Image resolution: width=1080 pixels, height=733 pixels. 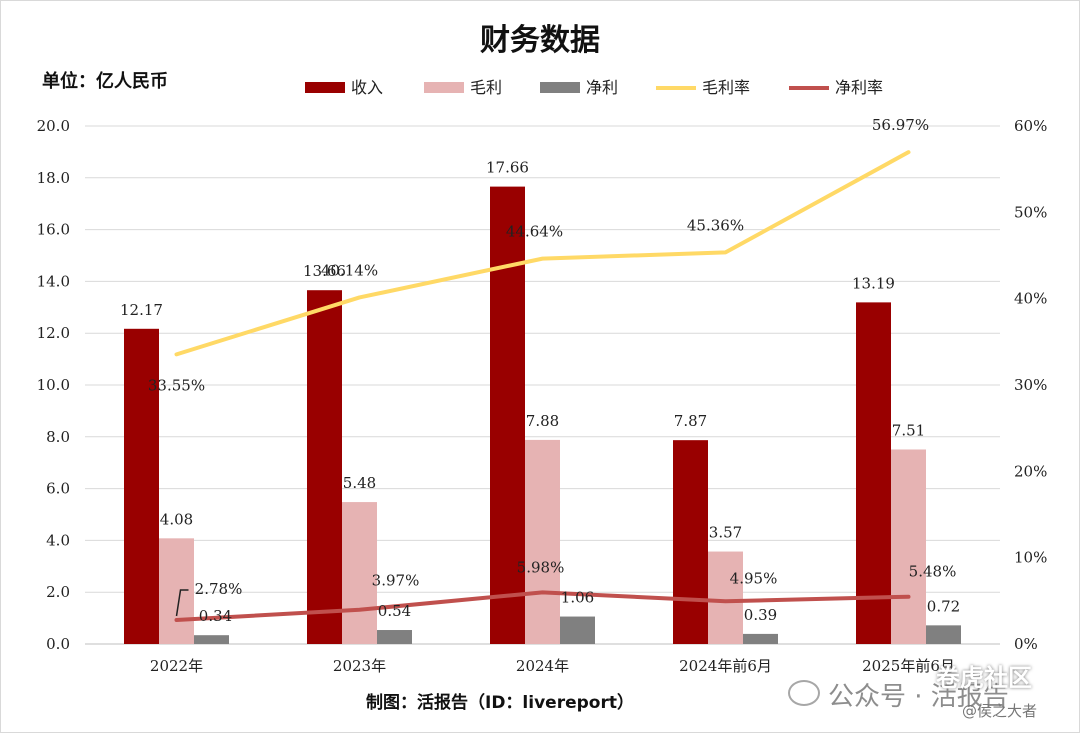 I want to click on watermark-main: 公众号 · 活报告, so click(x=918, y=697).